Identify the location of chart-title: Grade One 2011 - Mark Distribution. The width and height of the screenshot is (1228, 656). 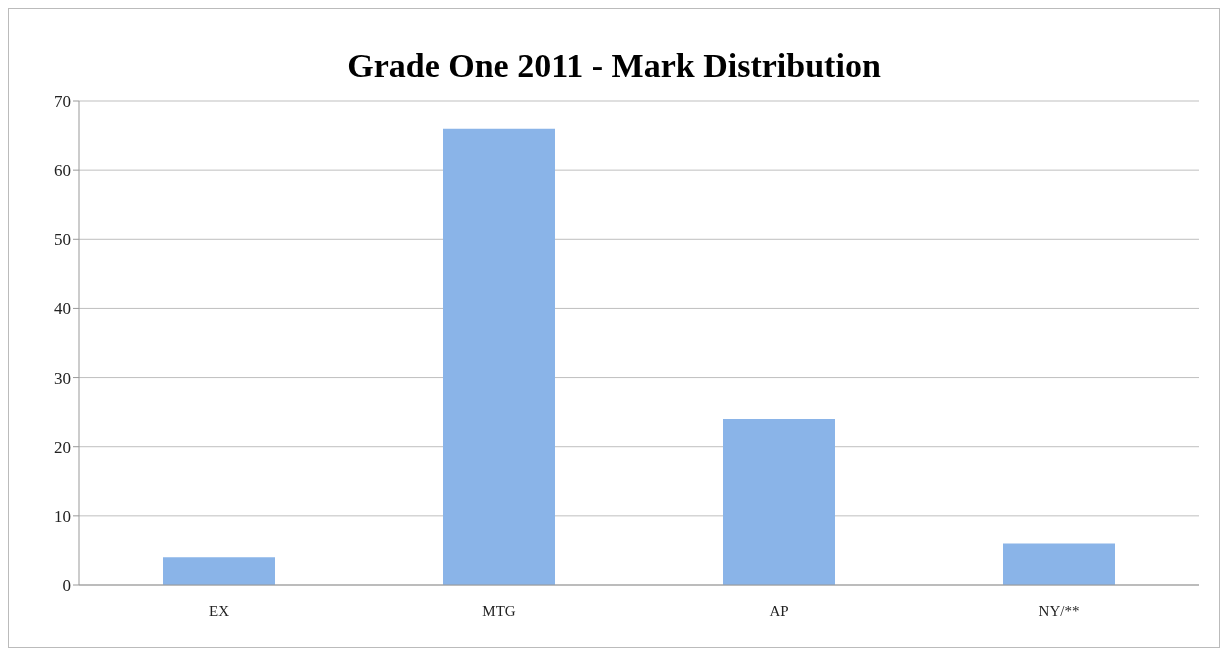
(614, 66).